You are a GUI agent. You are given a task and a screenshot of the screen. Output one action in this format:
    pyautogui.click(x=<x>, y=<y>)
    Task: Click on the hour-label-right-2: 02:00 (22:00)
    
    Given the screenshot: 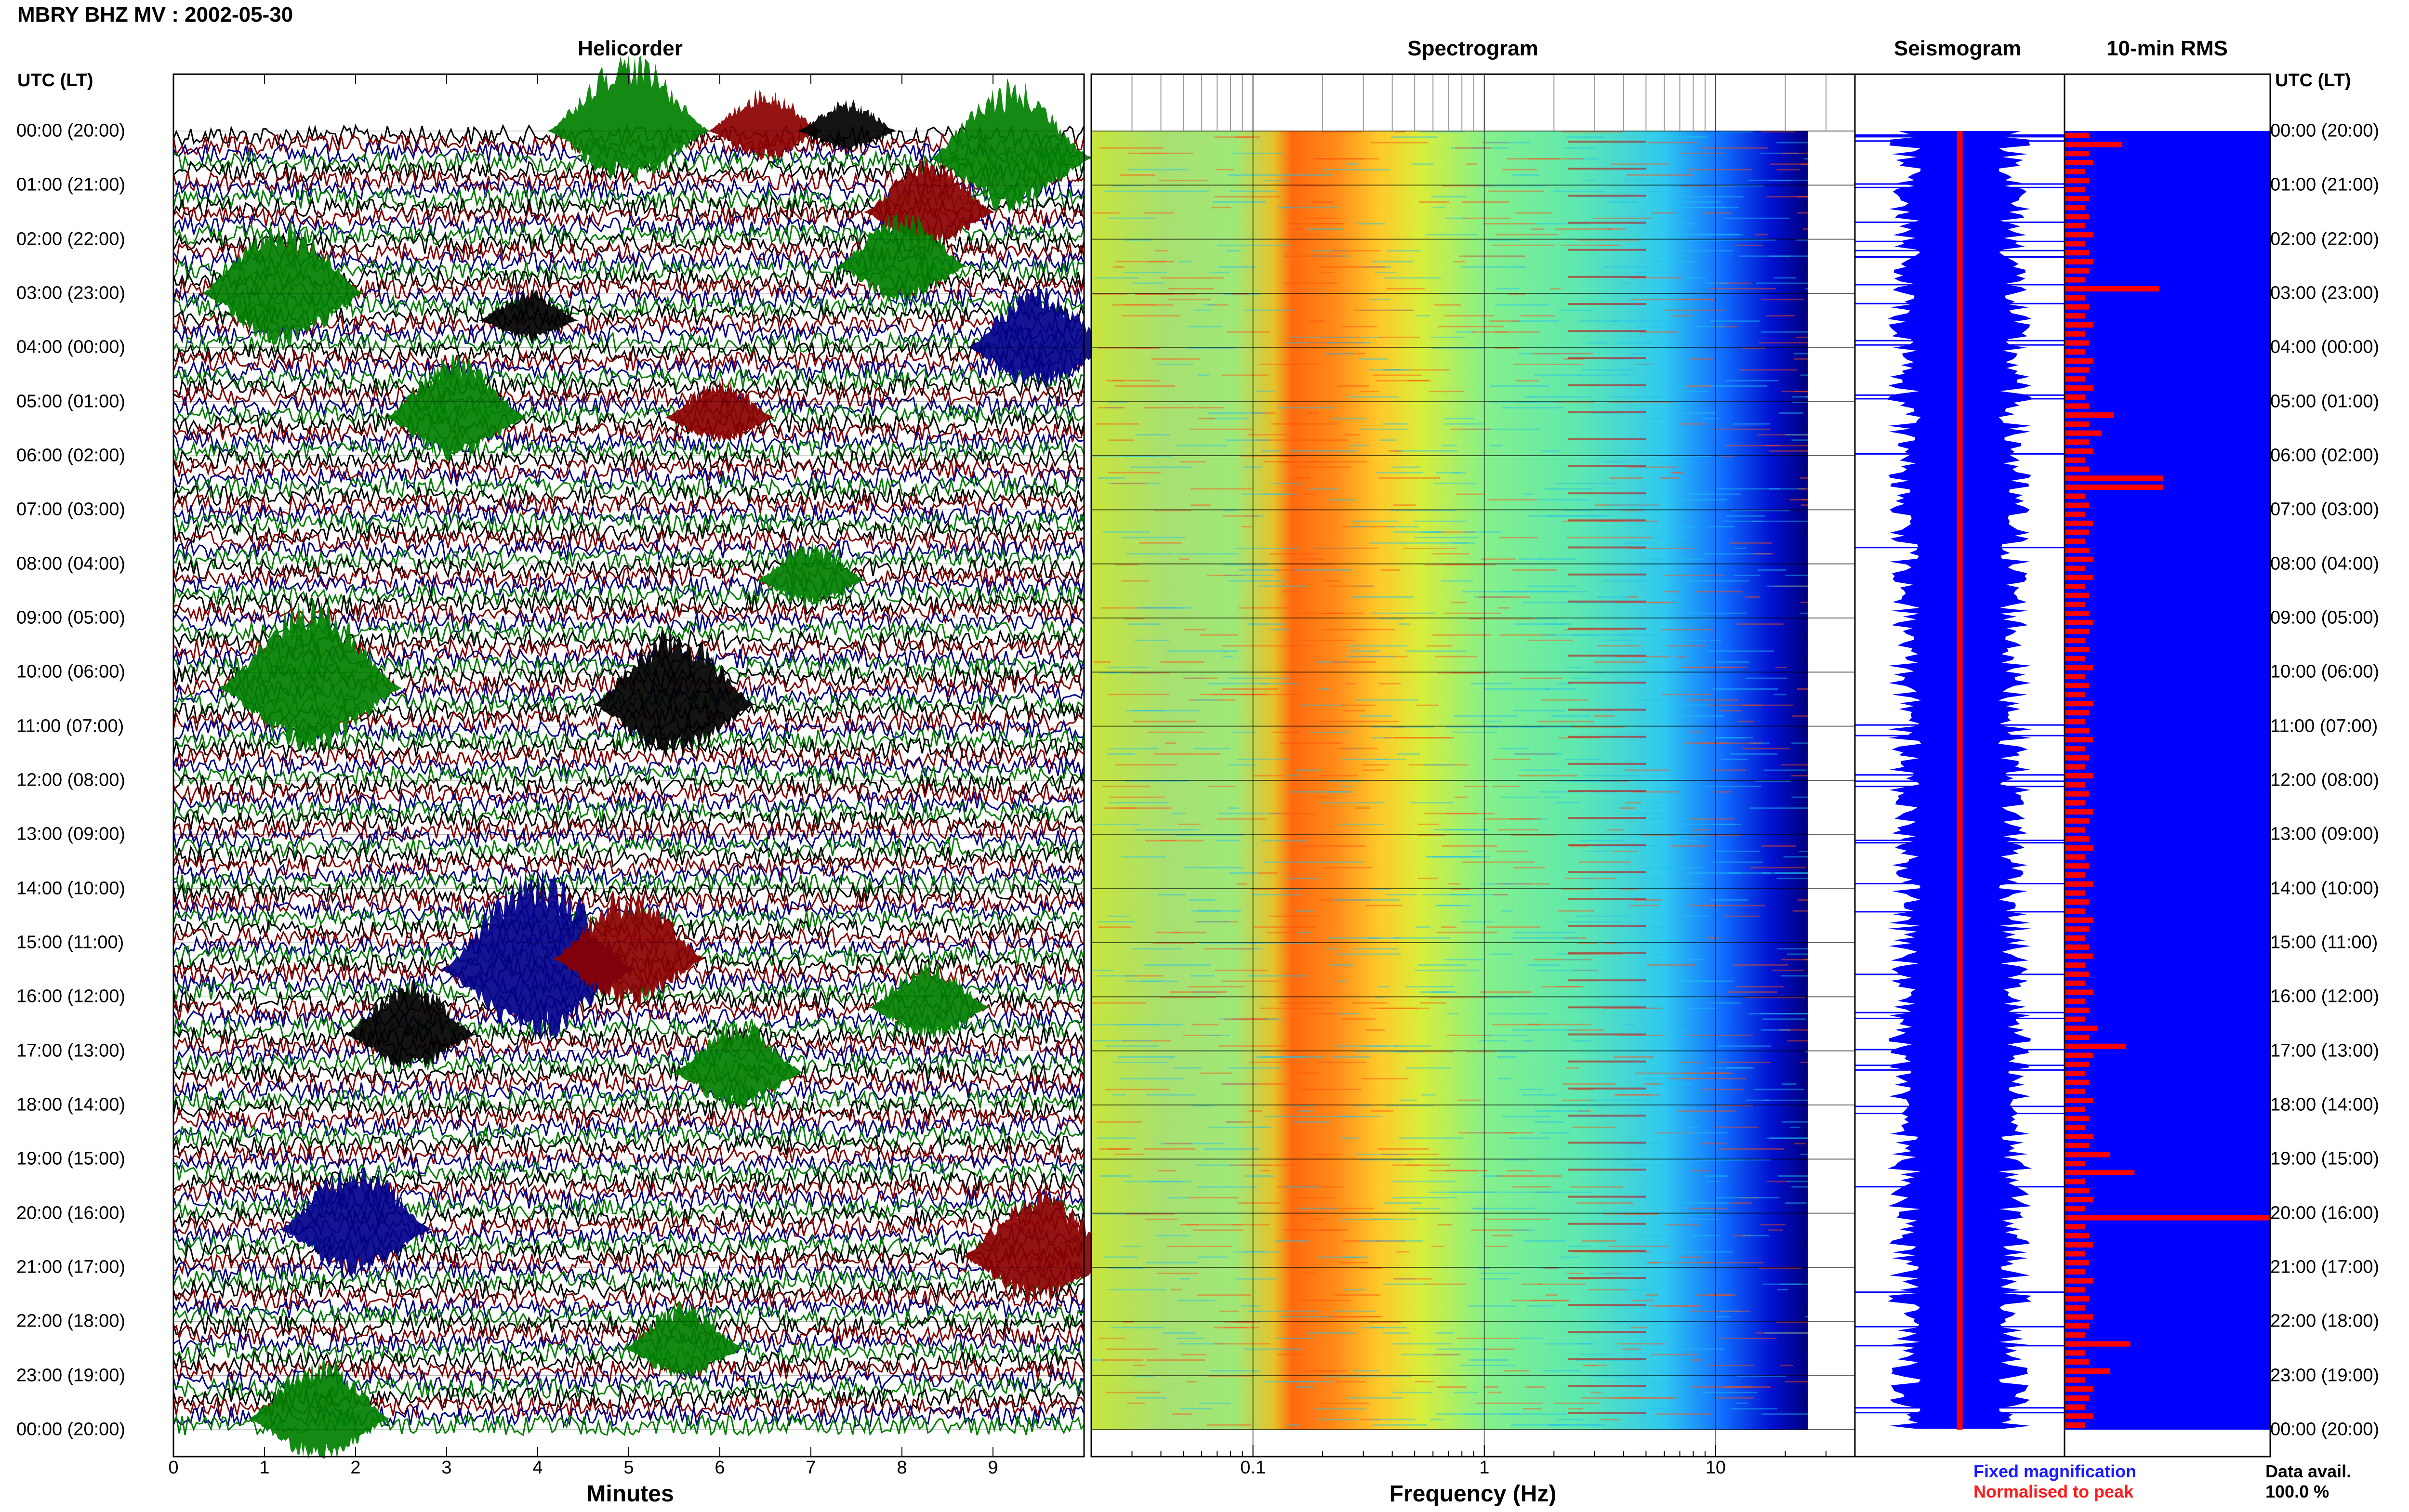 What is the action you would take?
    pyautogui.click(x=2325, y=239)
    